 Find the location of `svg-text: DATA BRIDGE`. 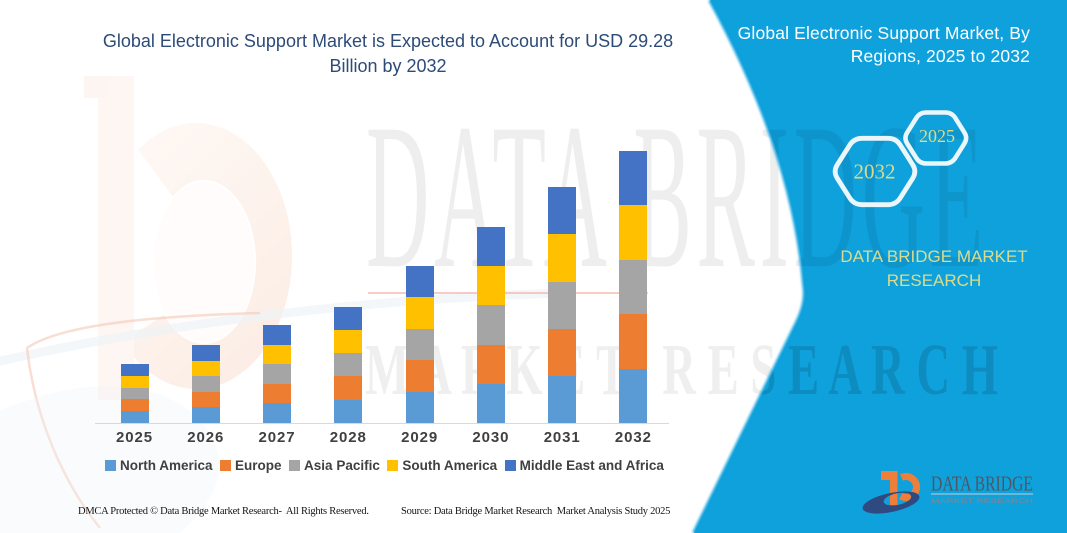

svg-text: DATA BRIDGE is located at coordinates (982, 484).